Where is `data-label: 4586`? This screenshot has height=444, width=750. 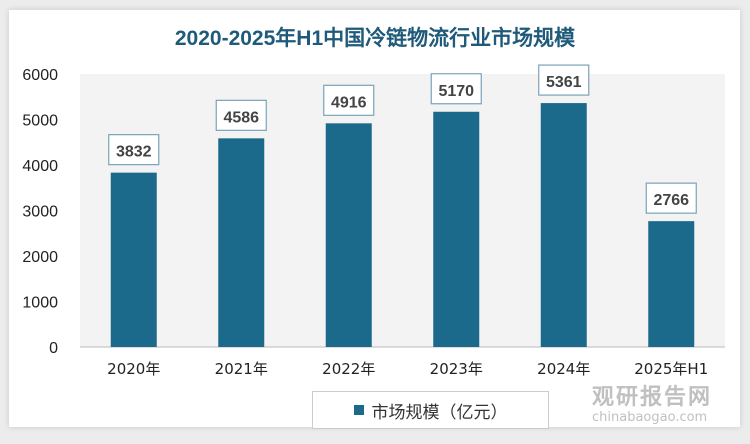
data-label: 4586 is located at coordinates (241, 117).